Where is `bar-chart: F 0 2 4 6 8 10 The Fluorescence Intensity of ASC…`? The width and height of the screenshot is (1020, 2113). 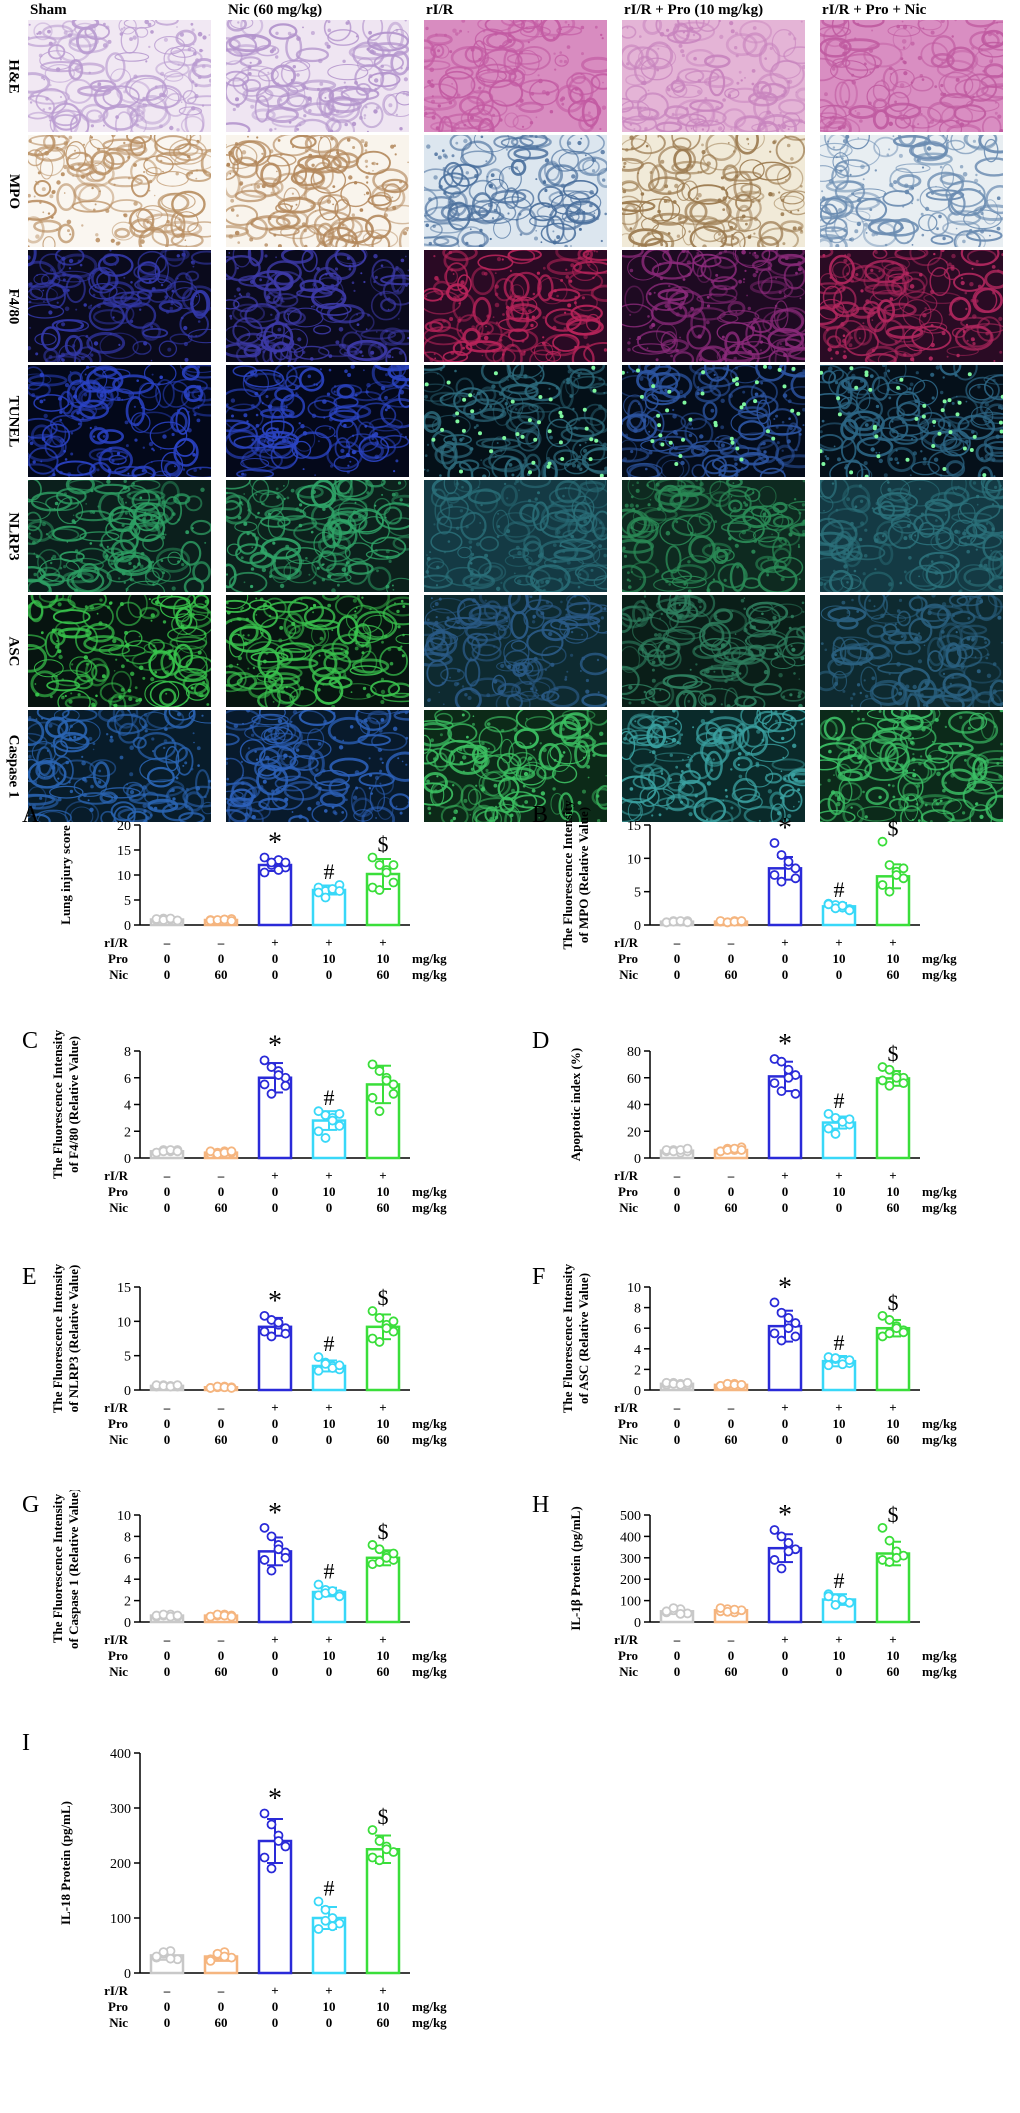
bar-chart: F 0 2 4 6 8 10 The Fluorescence Intensity of ASC… is located at coordinates (744, 1355).